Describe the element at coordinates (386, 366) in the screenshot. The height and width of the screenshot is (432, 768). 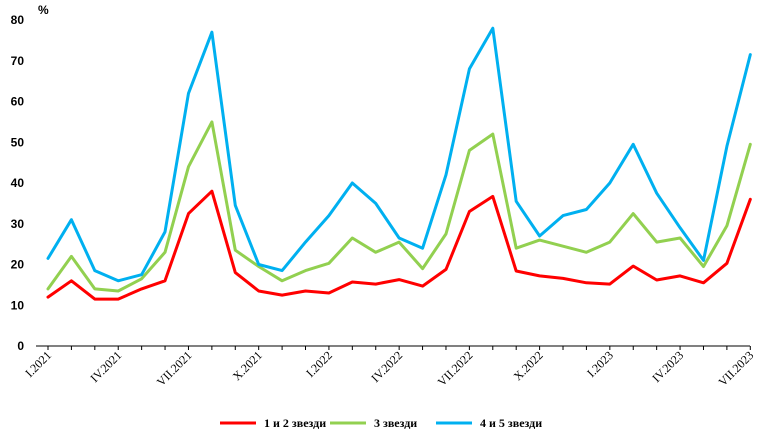
I see `x-tick-label: IV.2022` at that location.